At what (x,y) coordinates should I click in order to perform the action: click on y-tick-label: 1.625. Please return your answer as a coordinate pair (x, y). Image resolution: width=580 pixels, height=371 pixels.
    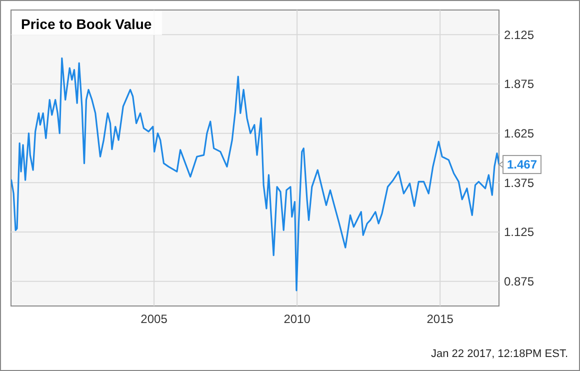
    Looking at the image, I should click on (519, 133).